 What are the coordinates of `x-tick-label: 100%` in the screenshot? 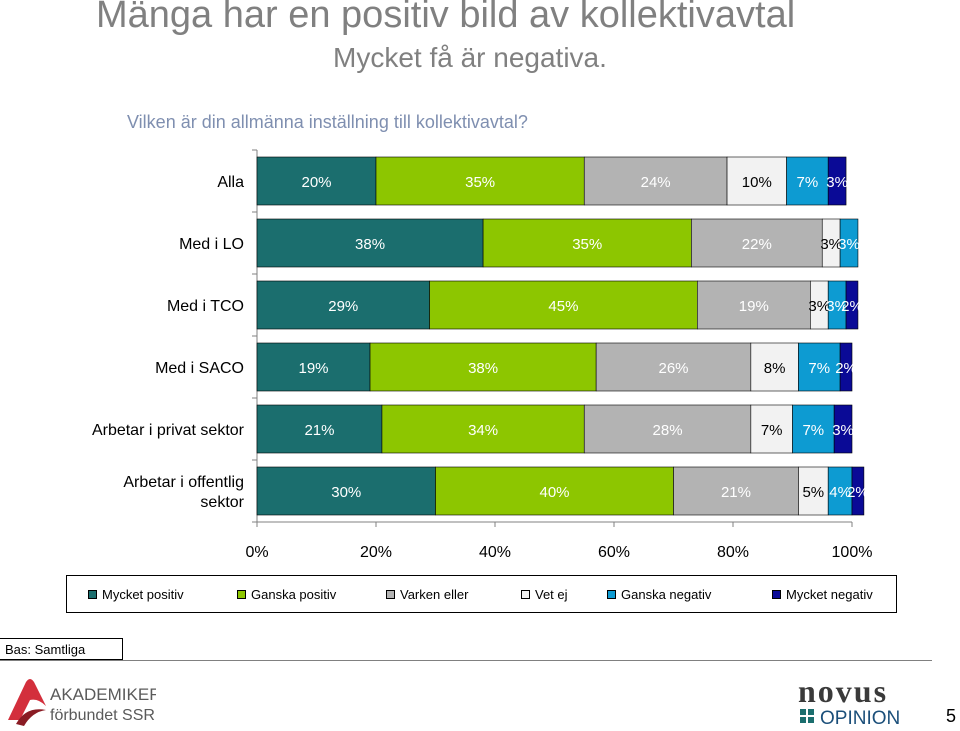 It's located at (852, 552).